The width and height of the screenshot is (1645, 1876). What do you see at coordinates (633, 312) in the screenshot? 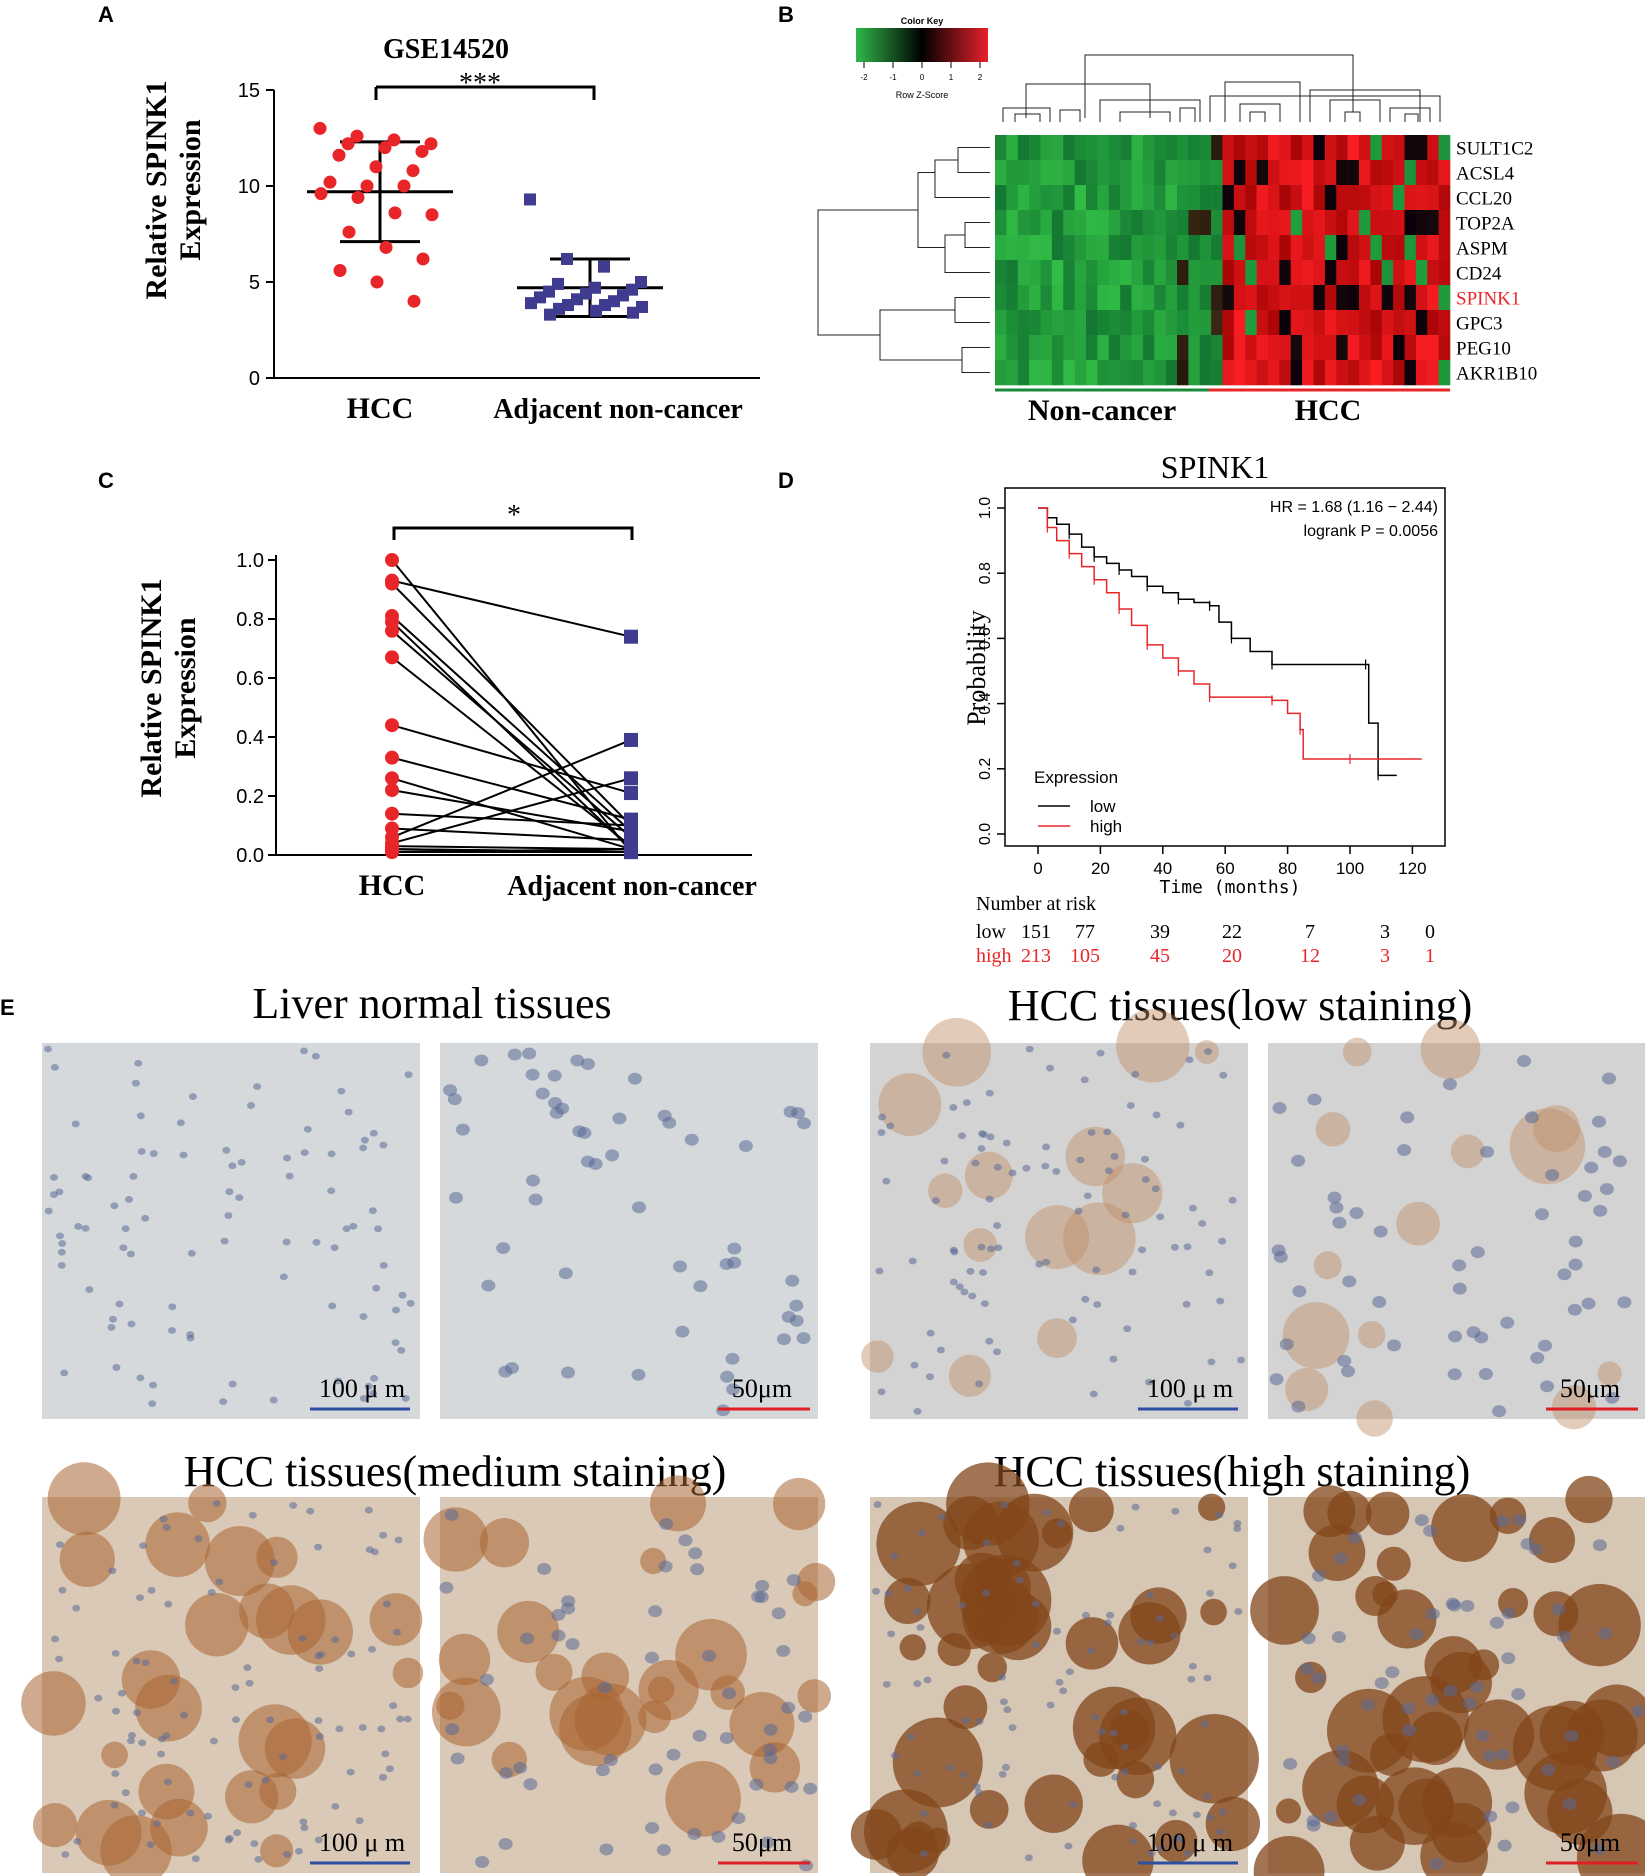
I see `panel-a-point-adjacent` at bounding box center [633, 312].